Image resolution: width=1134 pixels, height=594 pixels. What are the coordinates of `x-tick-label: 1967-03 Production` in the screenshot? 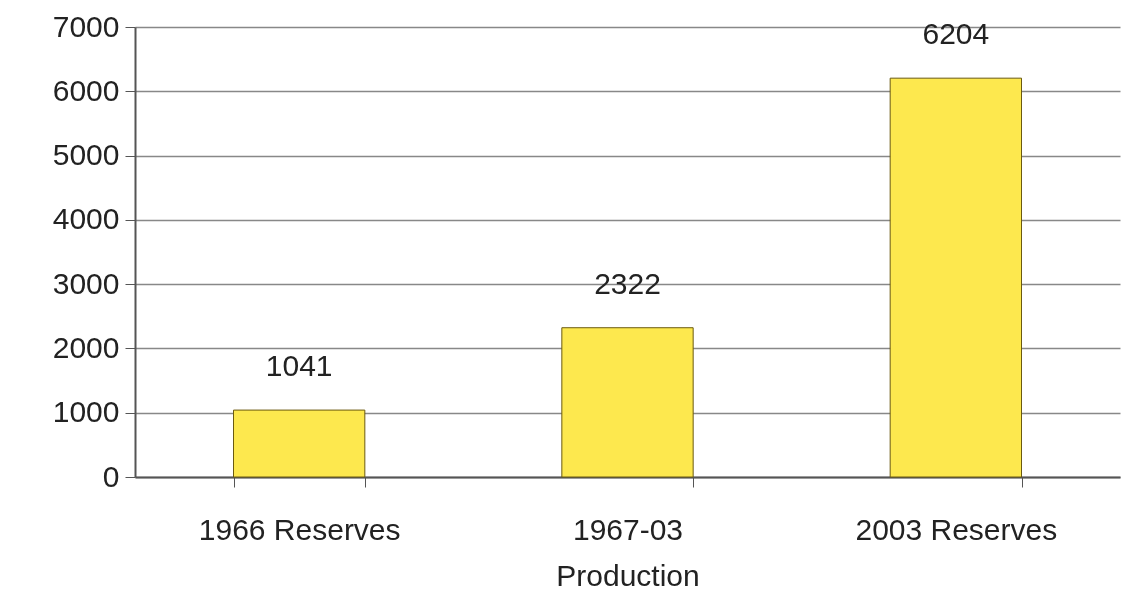 It's located at (628, 552).